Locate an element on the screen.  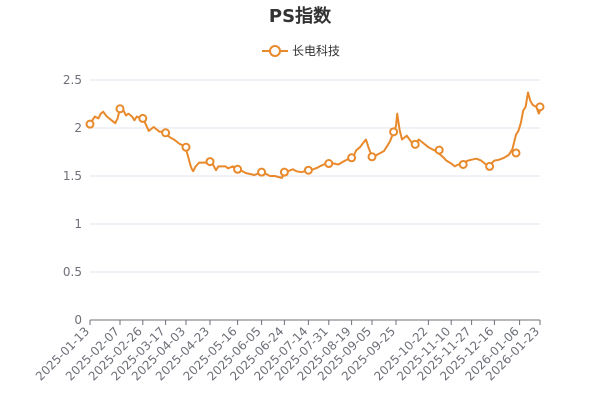
y-tick-label: 2.5 is located at coordinates (72, 80).